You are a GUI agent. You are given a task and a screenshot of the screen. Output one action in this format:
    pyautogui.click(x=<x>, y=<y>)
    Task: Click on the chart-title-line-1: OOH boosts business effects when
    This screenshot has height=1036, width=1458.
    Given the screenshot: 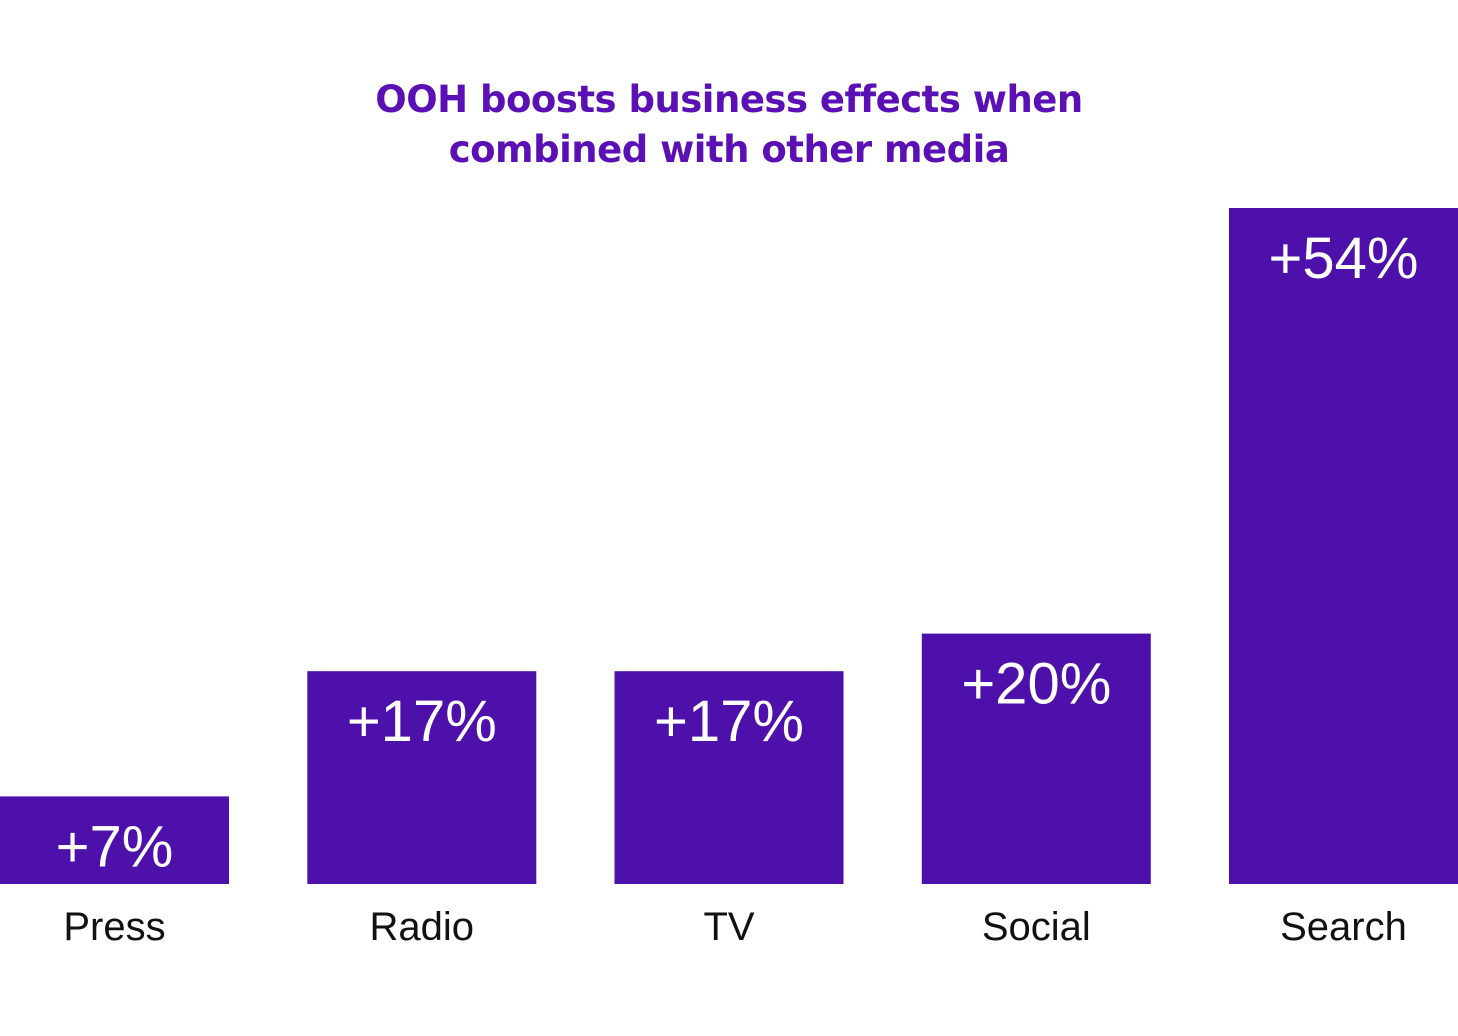 What is the action you would take?
    pyautogui.click(x=729, y=99)
    